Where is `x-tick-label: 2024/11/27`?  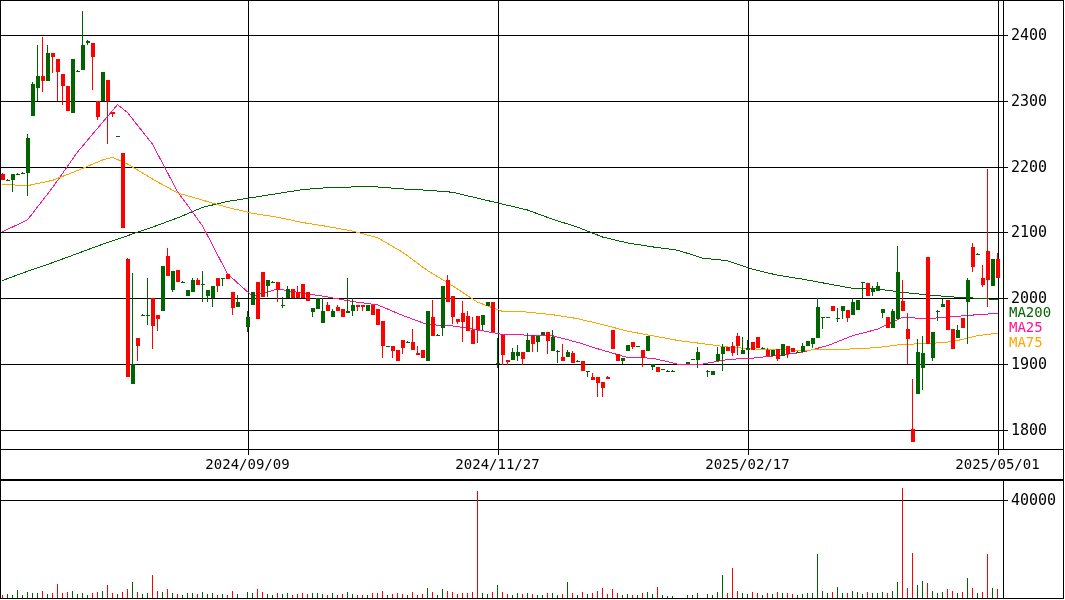
x-tick-label: 2024/11/27 is located at coordinates (497, 464).